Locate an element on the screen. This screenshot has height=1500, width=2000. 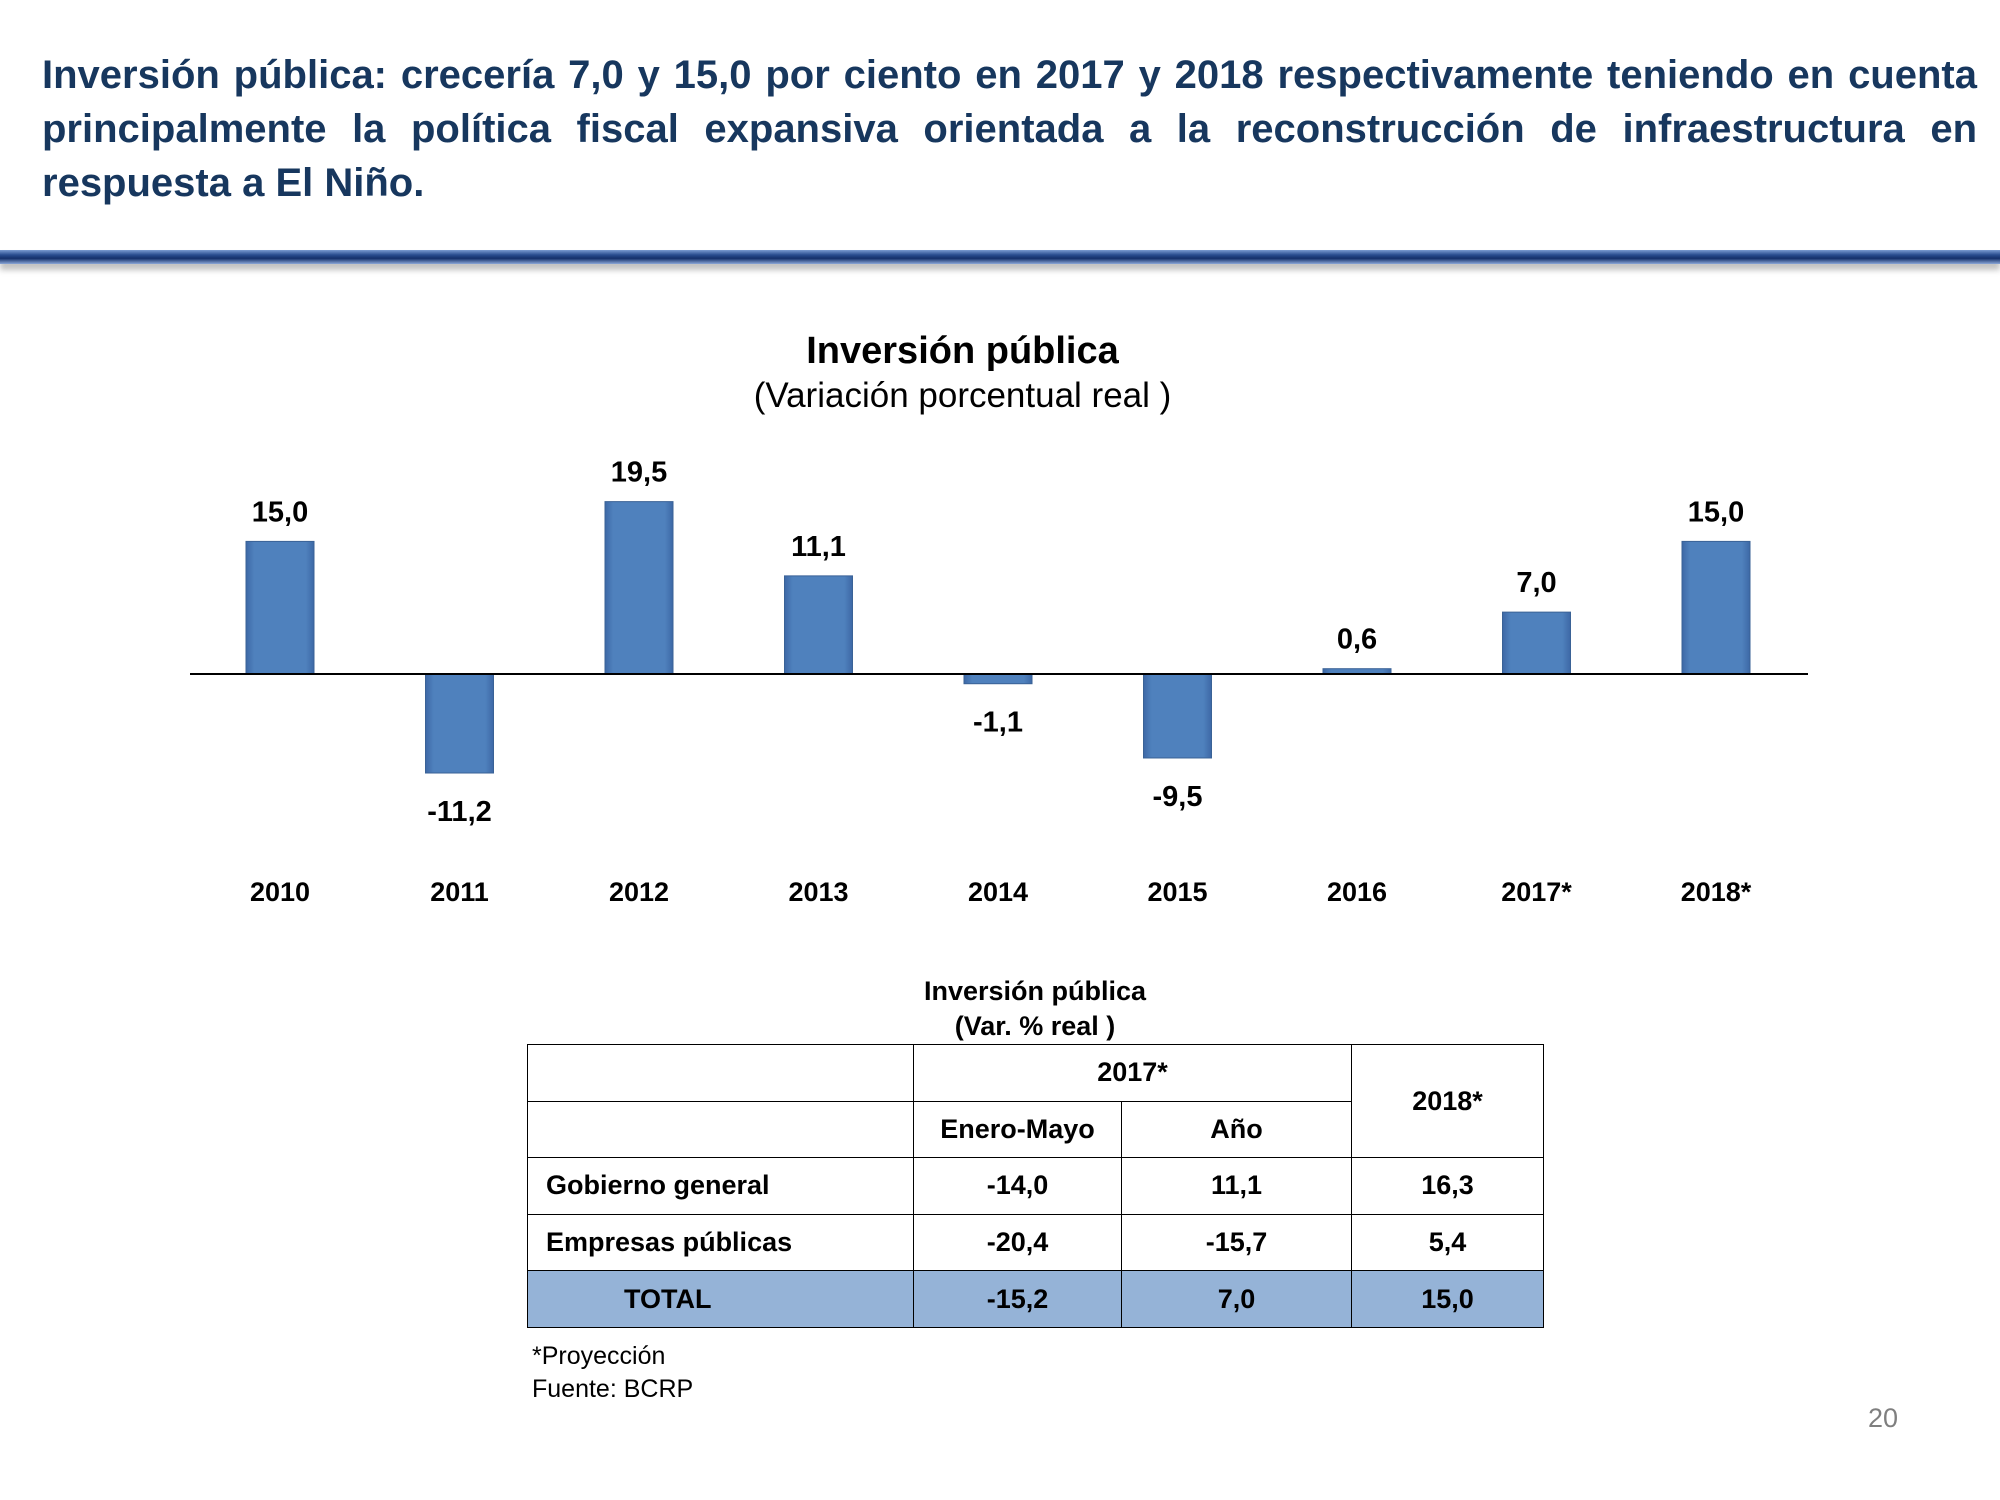
subheader-empty-cell is located at coordinates (720, 1129).